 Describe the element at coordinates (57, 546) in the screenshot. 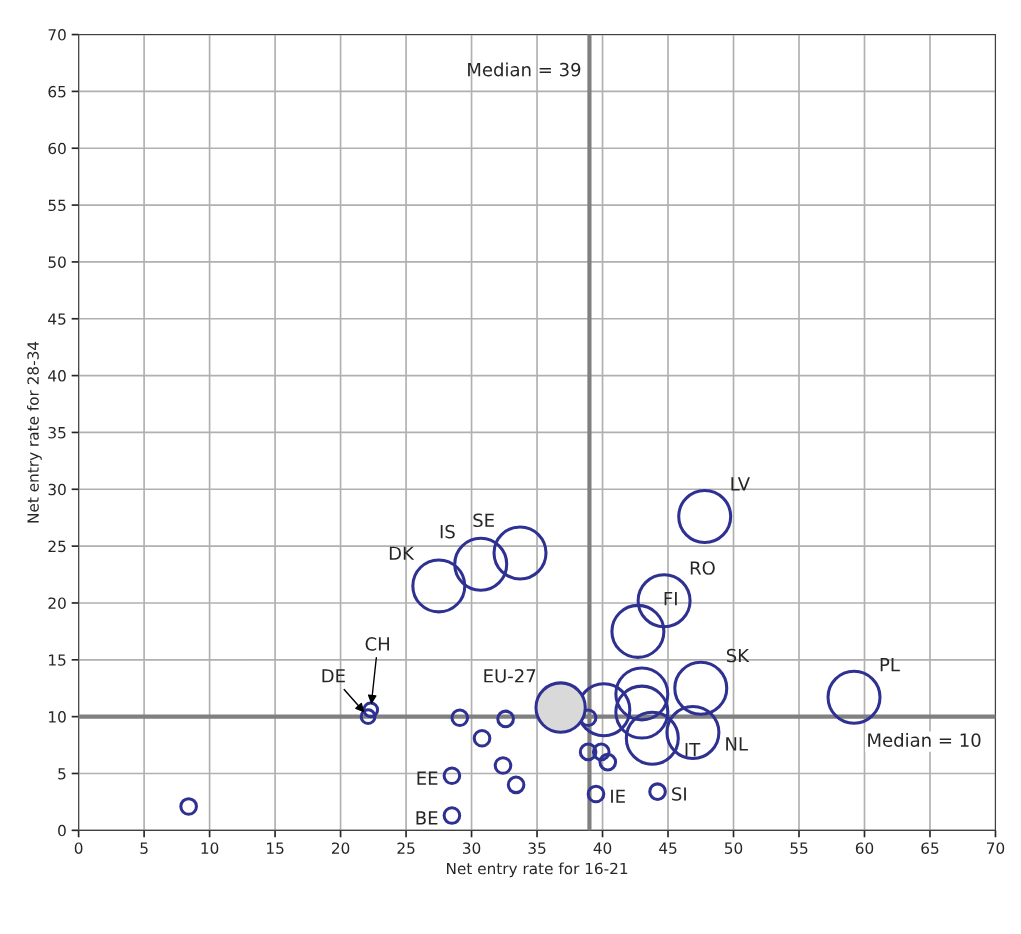

I see `y-tick-label: 25` at that location.